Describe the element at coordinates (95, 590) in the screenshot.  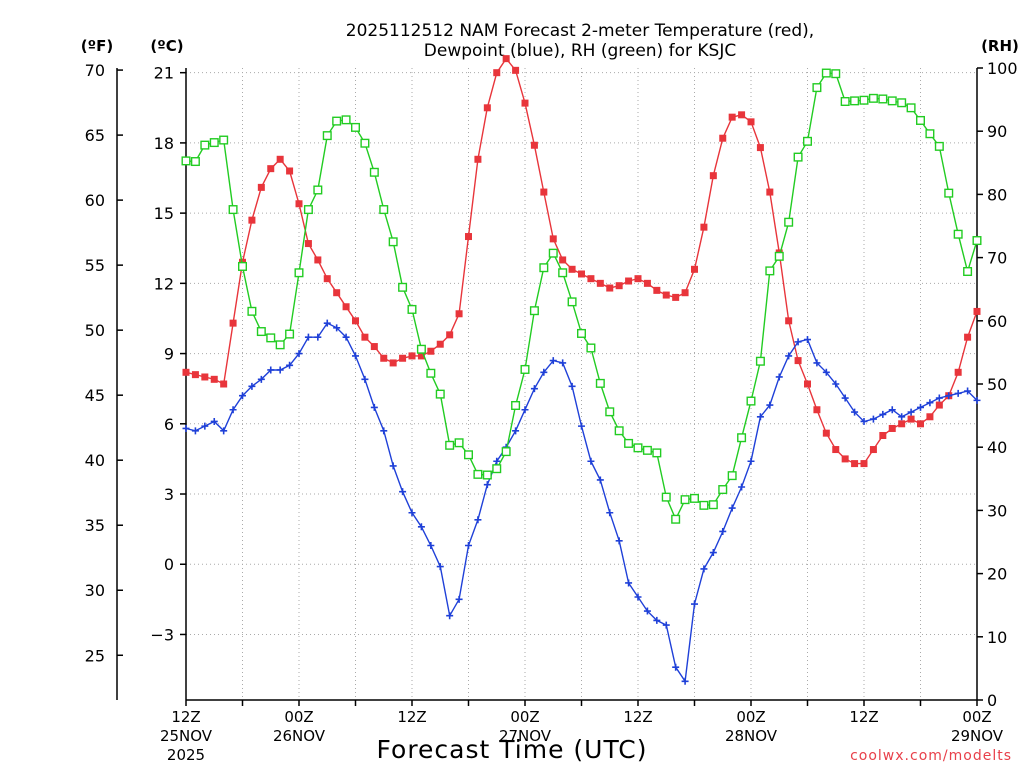
I see `fahrenheit-tick-label: 30` at that location.